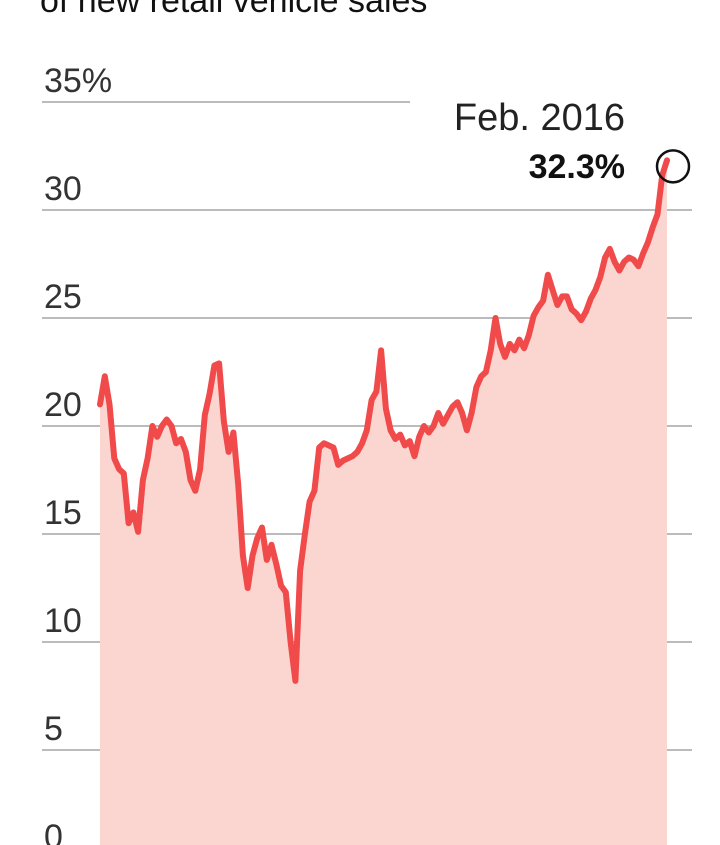  Describe the element at coordinates (539, 118) in the screenshot. I see `annotation-date-label: Feb. 2016` at that location.